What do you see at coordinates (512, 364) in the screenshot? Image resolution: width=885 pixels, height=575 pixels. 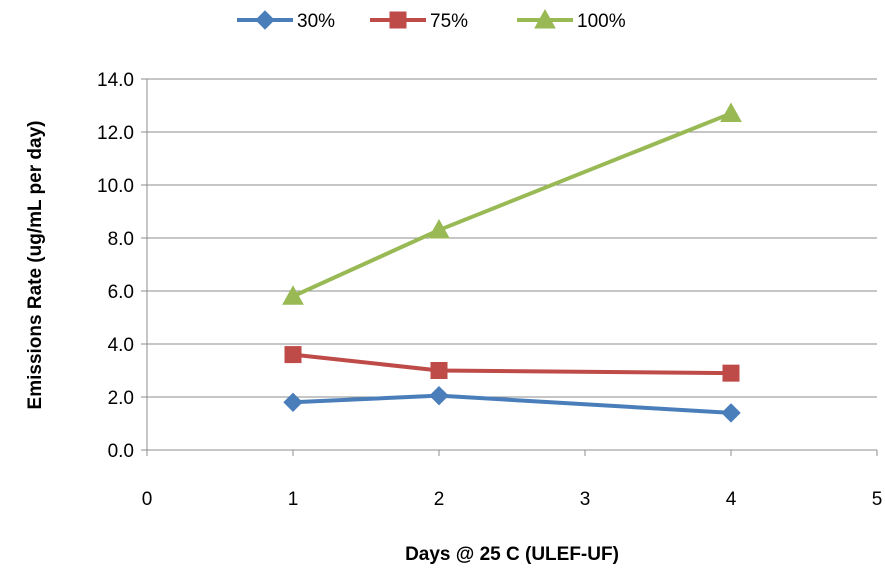 I see `series-line-75-pct` at bounding box center [512, 364].